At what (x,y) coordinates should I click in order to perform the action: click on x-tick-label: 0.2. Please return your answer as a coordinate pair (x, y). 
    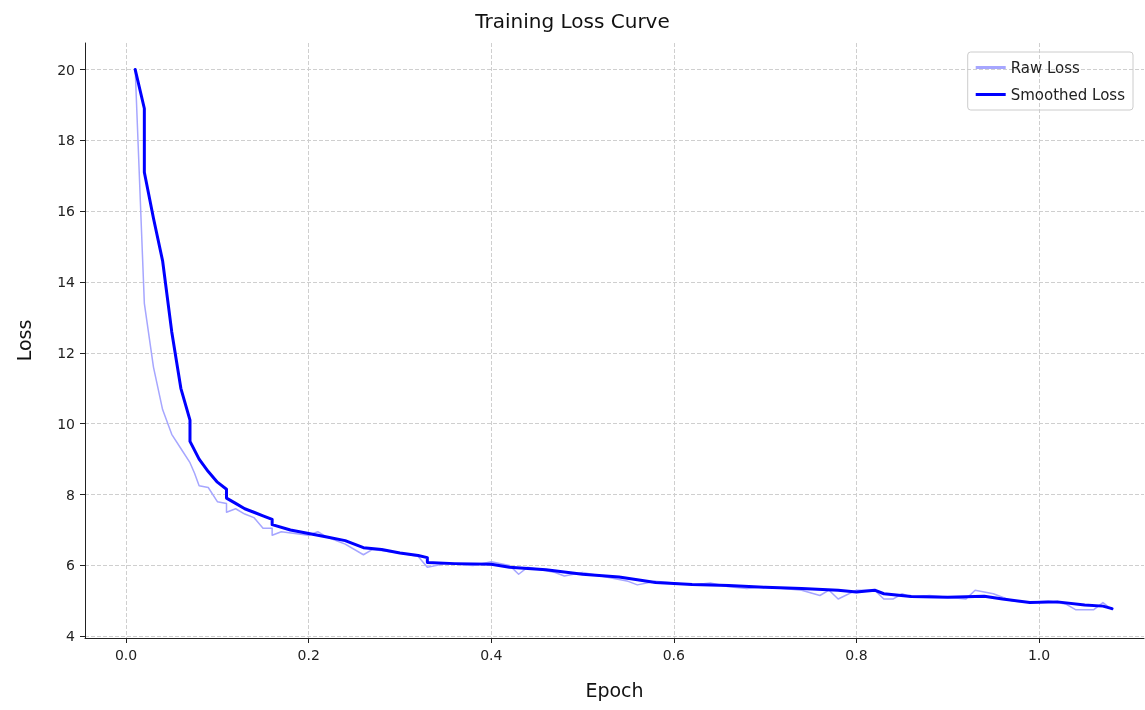
    Looking at the image, I should click on (308, 655).